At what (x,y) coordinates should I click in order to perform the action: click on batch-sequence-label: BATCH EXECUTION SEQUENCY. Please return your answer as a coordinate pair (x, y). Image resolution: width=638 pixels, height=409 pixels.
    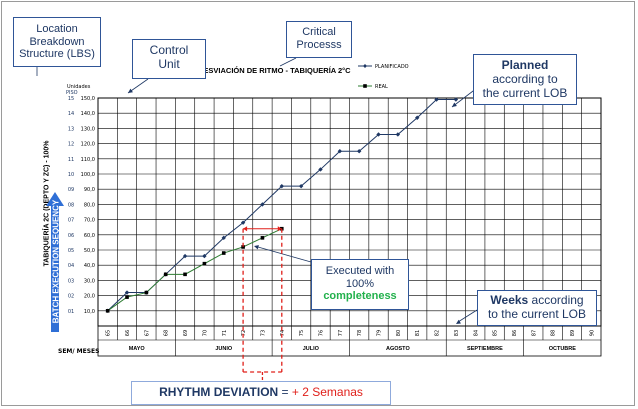
    Looking at the image, I should click on (56, 261).